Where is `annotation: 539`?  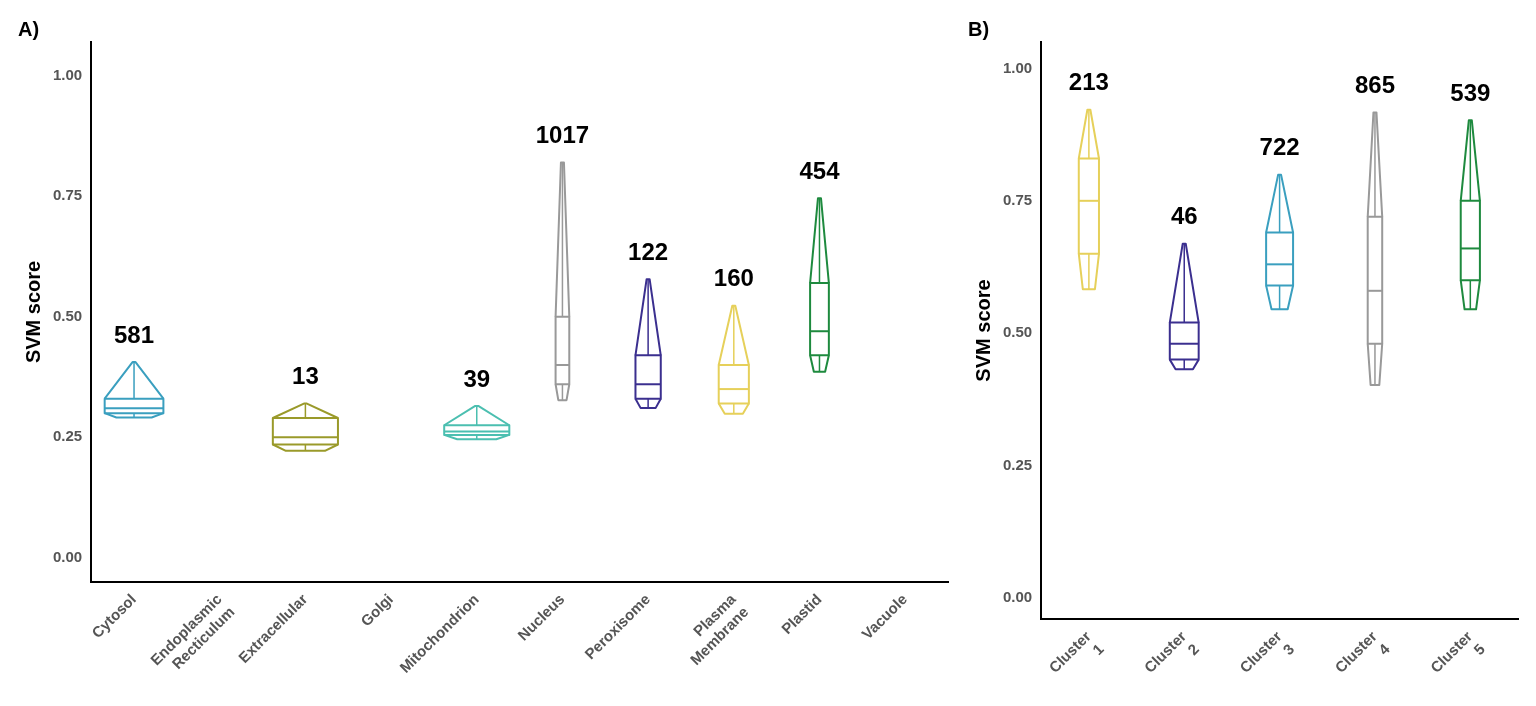 annotation: 539 is located at coordinates (1470, 92).